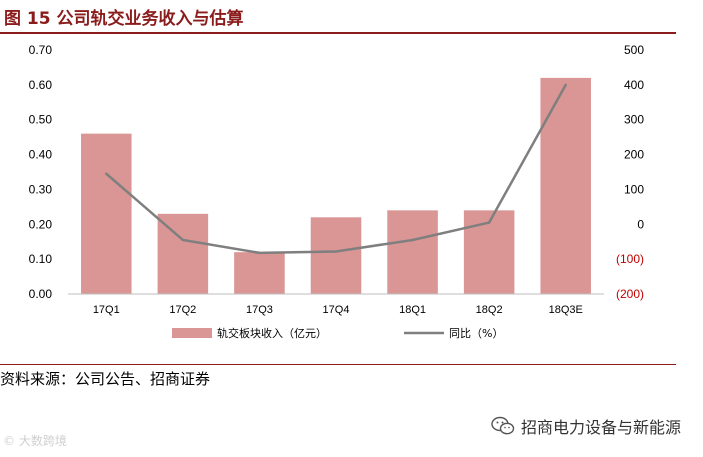 Image resolution: width=703 pixels, height=457 pixels. I want to click on y-tick-label: 0.30, so click(41, 189).